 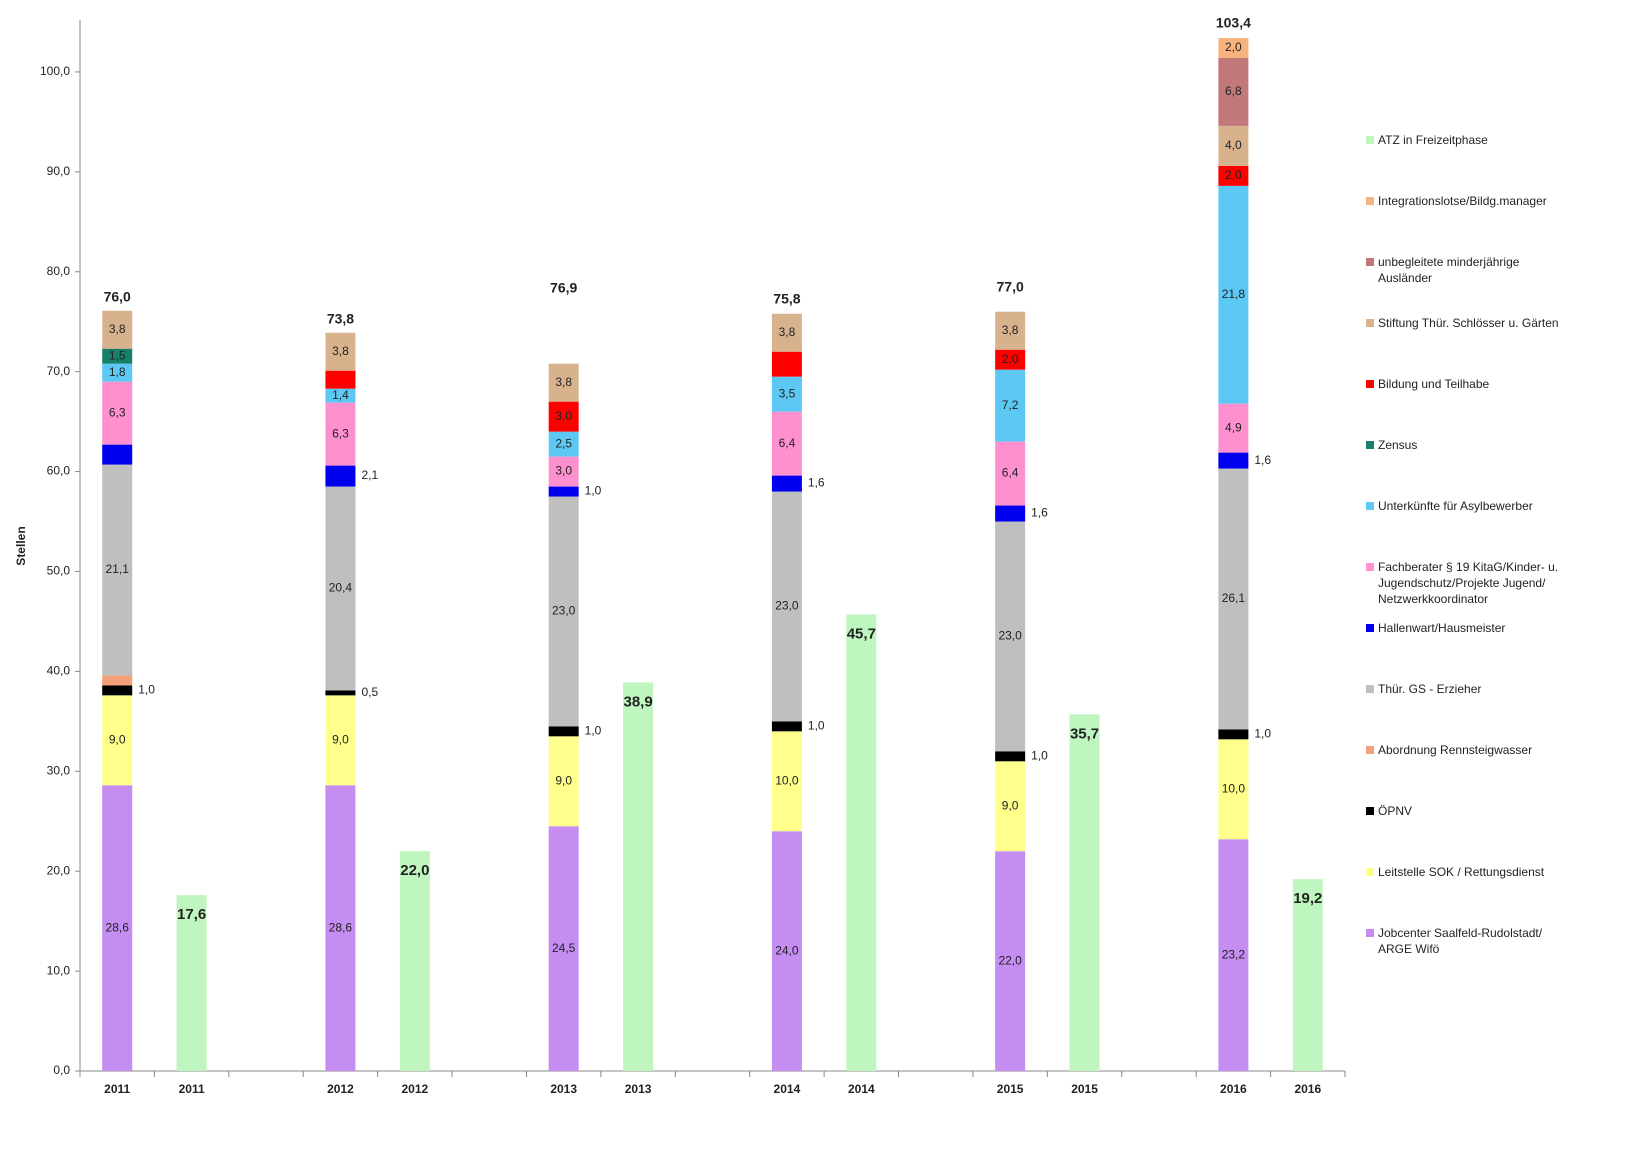 What do you see at coordinates (1460, 941) in the screenshot?
I see `legend-label: Jobcenter Saalfeld-Rudolstadt/ ARGE Wifö` at bounding box center [1460, 941].